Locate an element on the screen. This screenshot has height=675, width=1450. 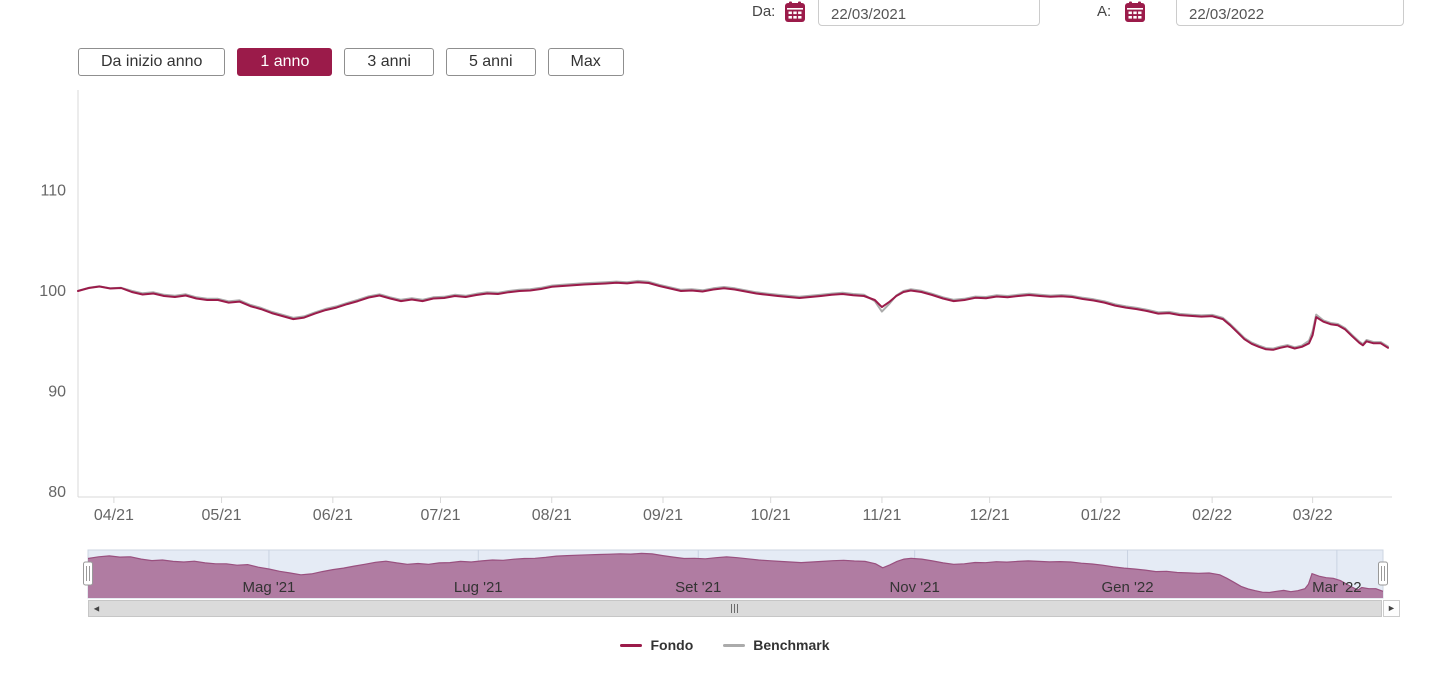
navigator-right-handle is located at coordinates (1383, 573).